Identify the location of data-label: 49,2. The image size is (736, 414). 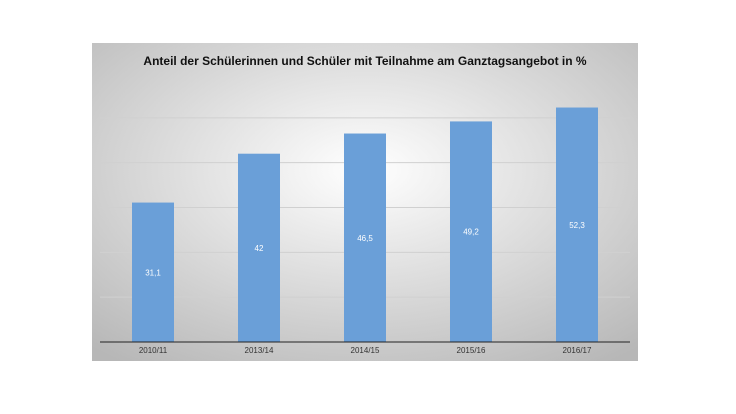
(471, 232).